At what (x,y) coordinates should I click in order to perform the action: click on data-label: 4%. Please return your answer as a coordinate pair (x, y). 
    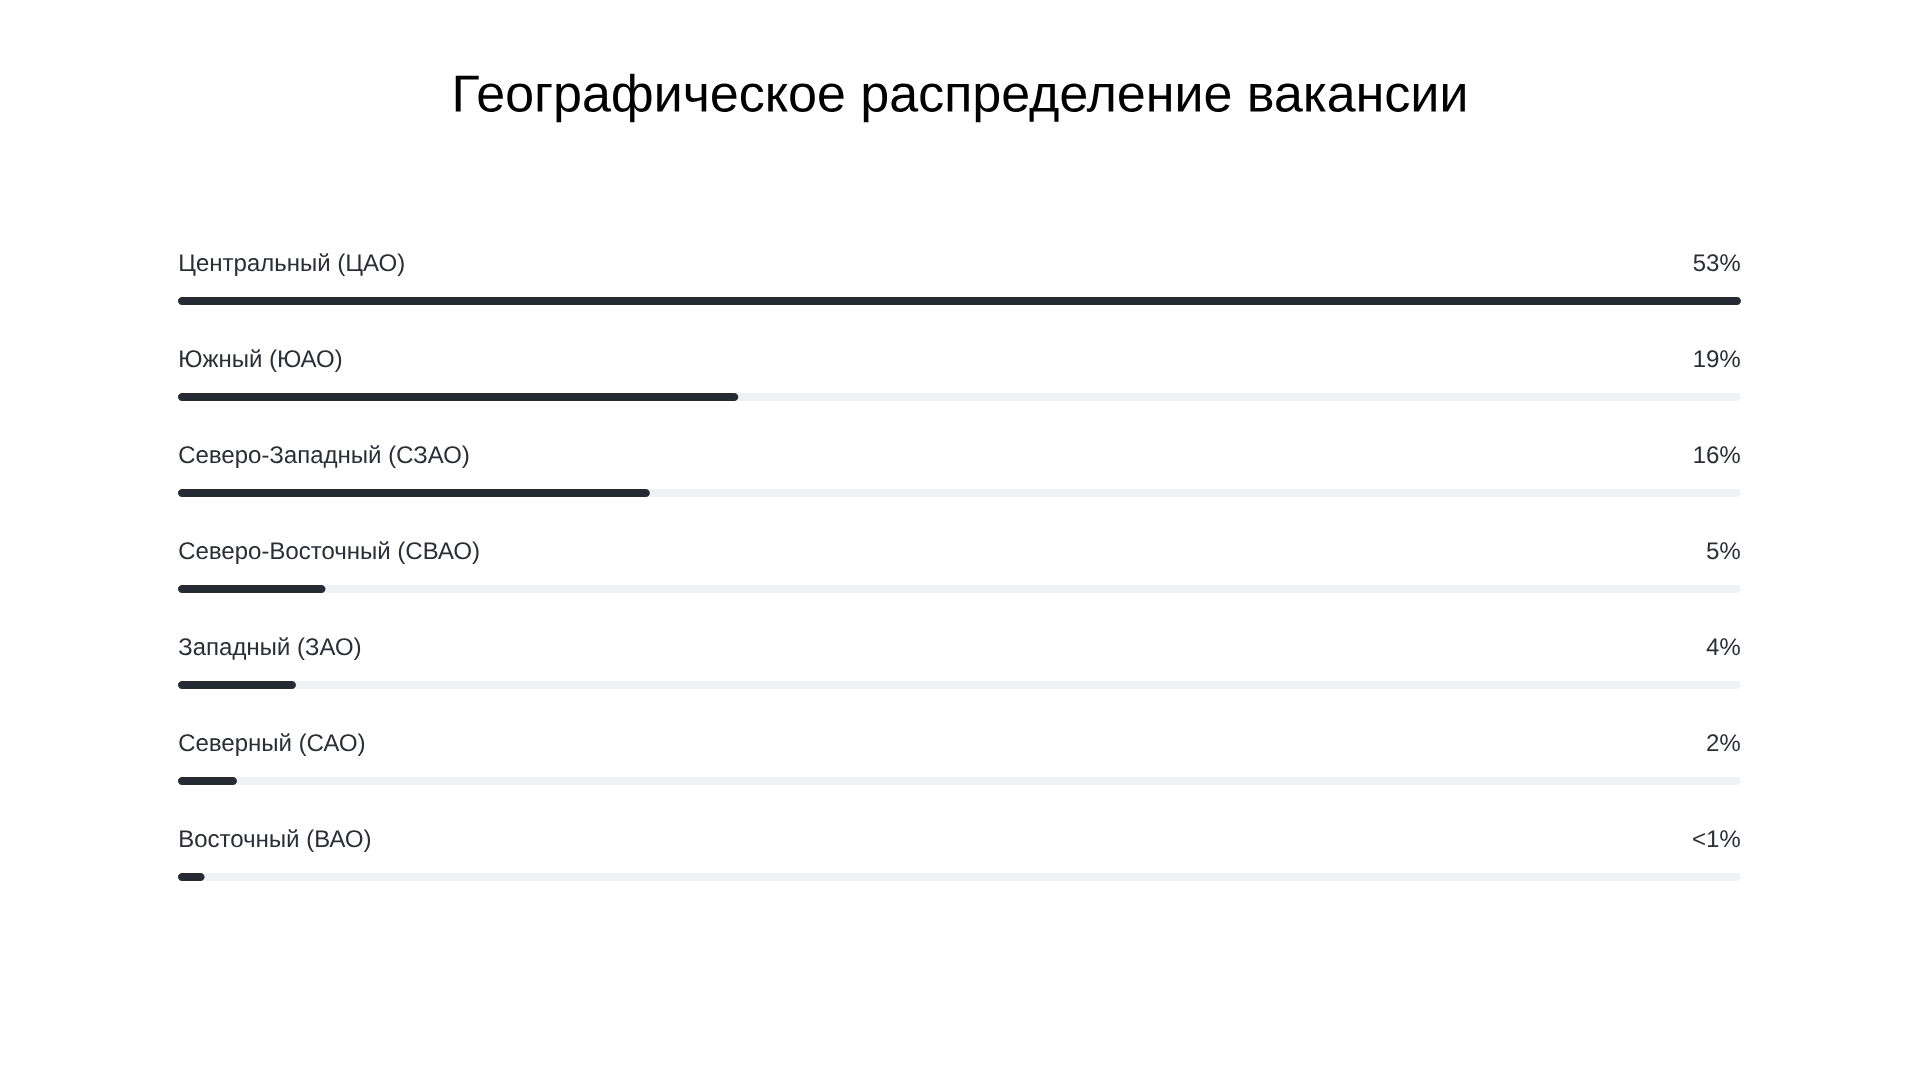
    Looking at the image, I should click on (1723, 647).